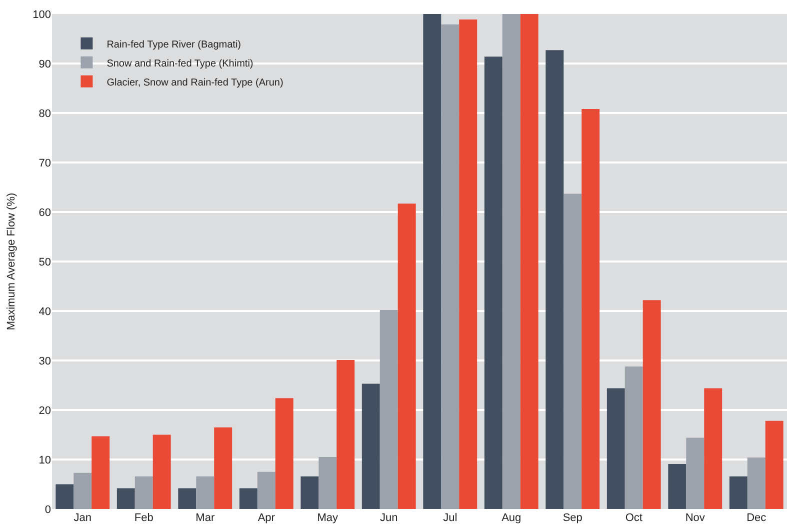  Describe the element at coordinates (11, 261) in the screenshot. I see `y-axis-title: Maximum Average Flow (%)` at that location.